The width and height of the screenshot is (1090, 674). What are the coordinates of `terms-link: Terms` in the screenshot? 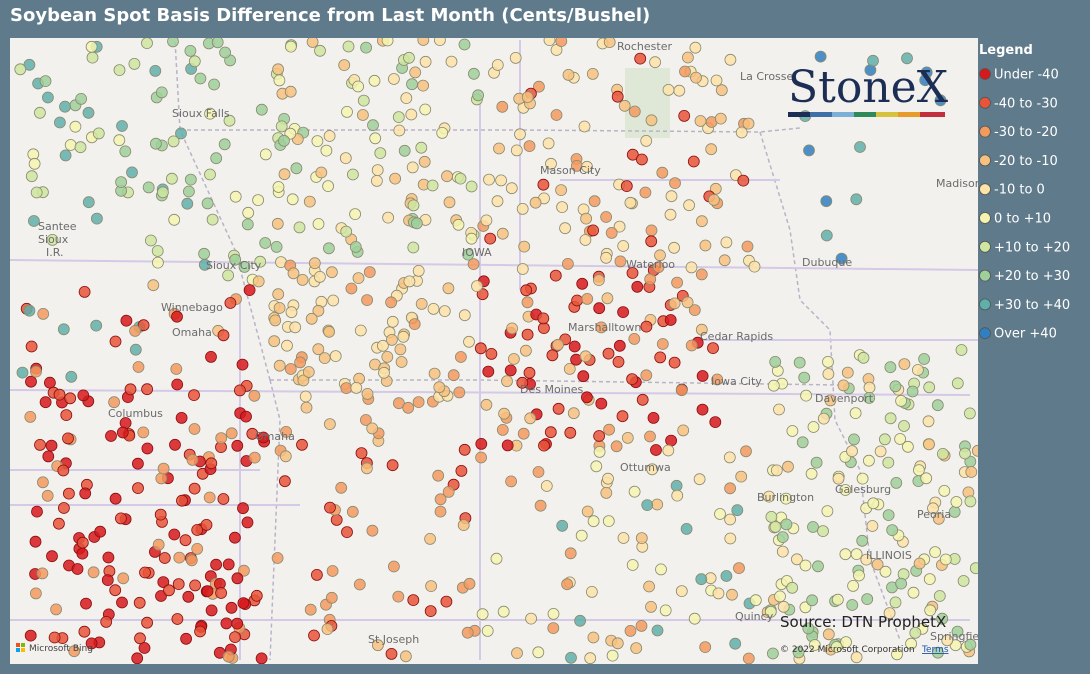 It's located at (935, 650).